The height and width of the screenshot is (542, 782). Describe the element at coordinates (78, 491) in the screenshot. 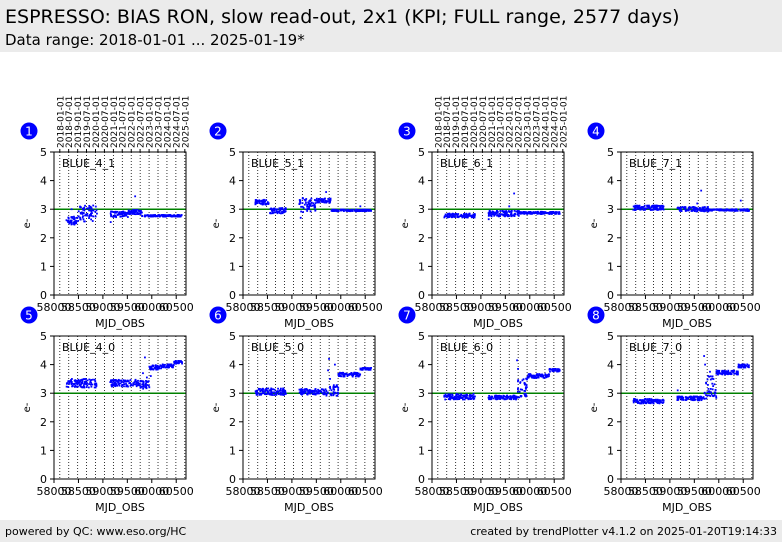

I see `x-tick-label: 58500` at that location.